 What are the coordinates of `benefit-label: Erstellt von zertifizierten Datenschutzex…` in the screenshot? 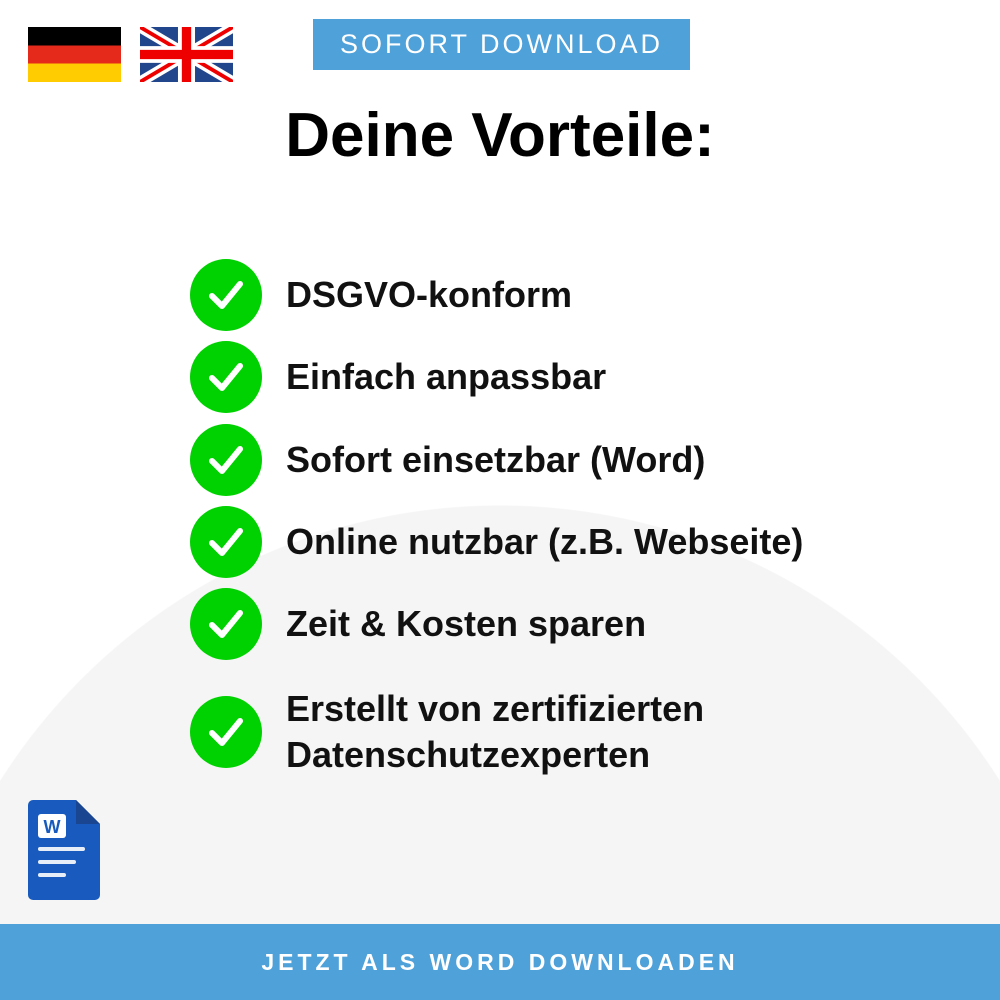 It's located at (495, 732).